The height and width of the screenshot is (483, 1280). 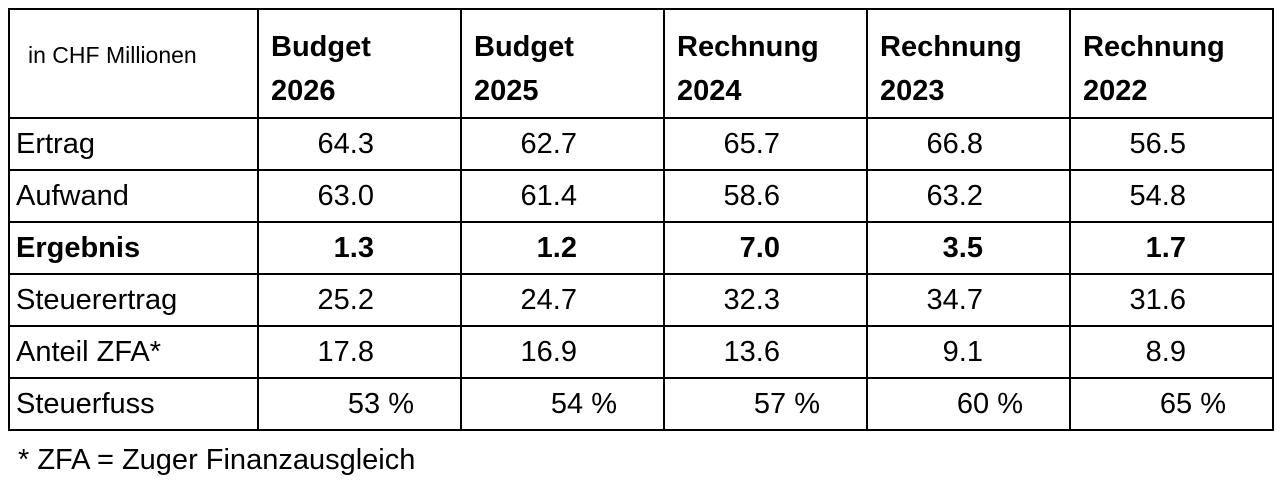 I want to click on value-cell: 8.9, so click(x=1171, y=352).